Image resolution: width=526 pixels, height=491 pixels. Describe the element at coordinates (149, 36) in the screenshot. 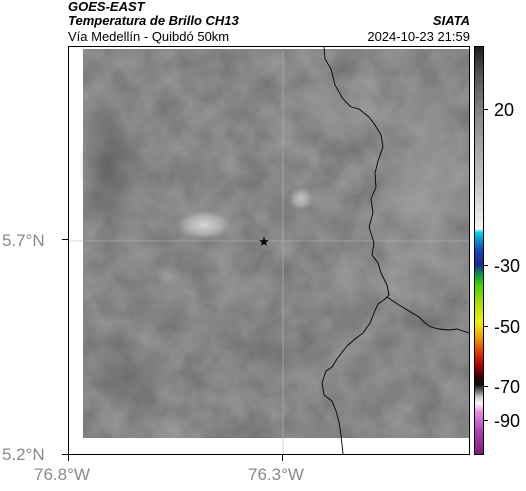

I see `region-label: Vía Medellín - Quibdó 50km` at that location.